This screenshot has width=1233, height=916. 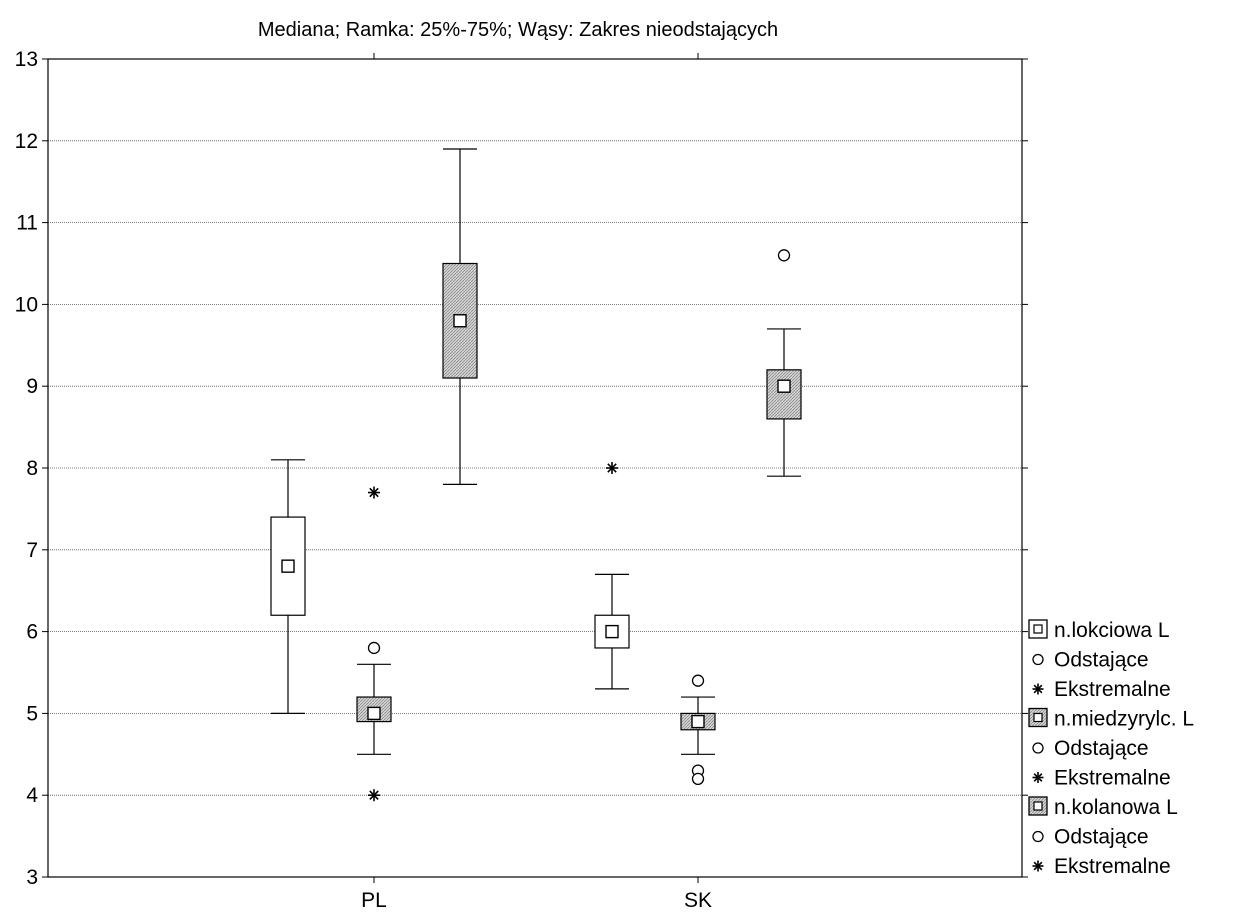 What do you see at coordinates (32, 632) in the screenshot?
I see `y-tick-label: 6` at bounding box center [32, 632].